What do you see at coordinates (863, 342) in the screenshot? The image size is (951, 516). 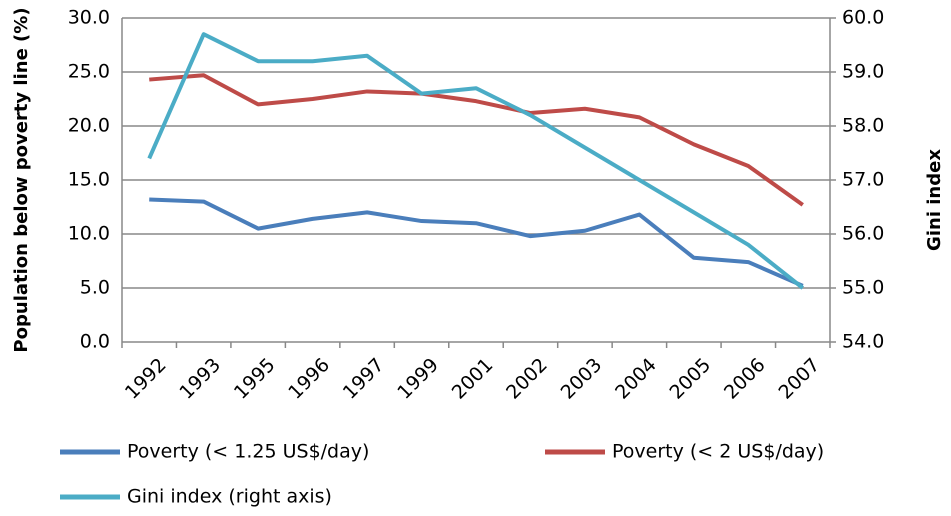 I see `y2-tick-label: 54.0` at bounding box center [863, 342].